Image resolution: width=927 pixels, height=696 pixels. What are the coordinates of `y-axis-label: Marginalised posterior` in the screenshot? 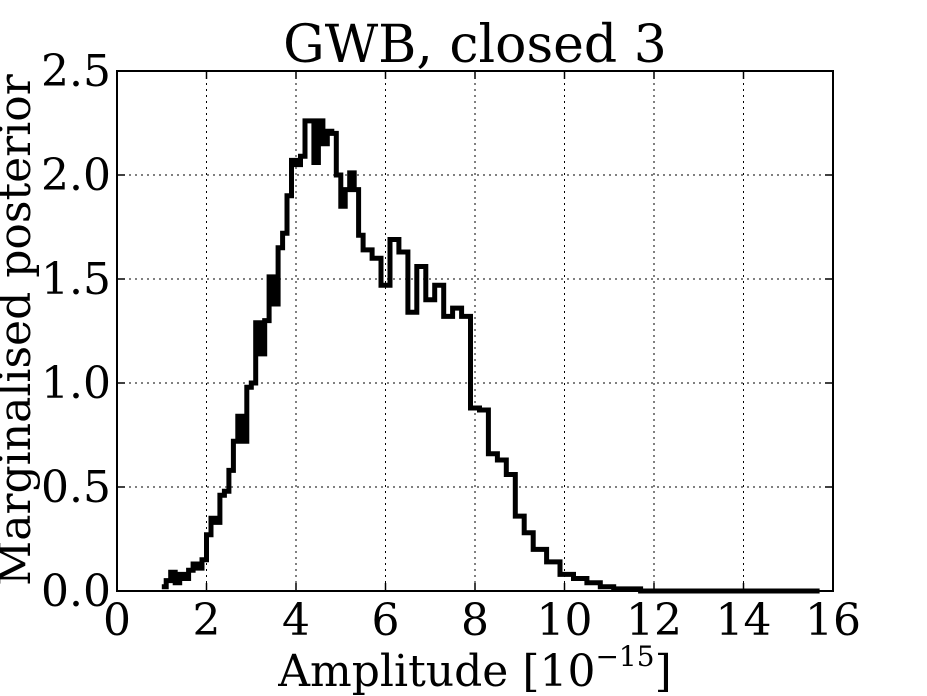 It's located at (20, 329).